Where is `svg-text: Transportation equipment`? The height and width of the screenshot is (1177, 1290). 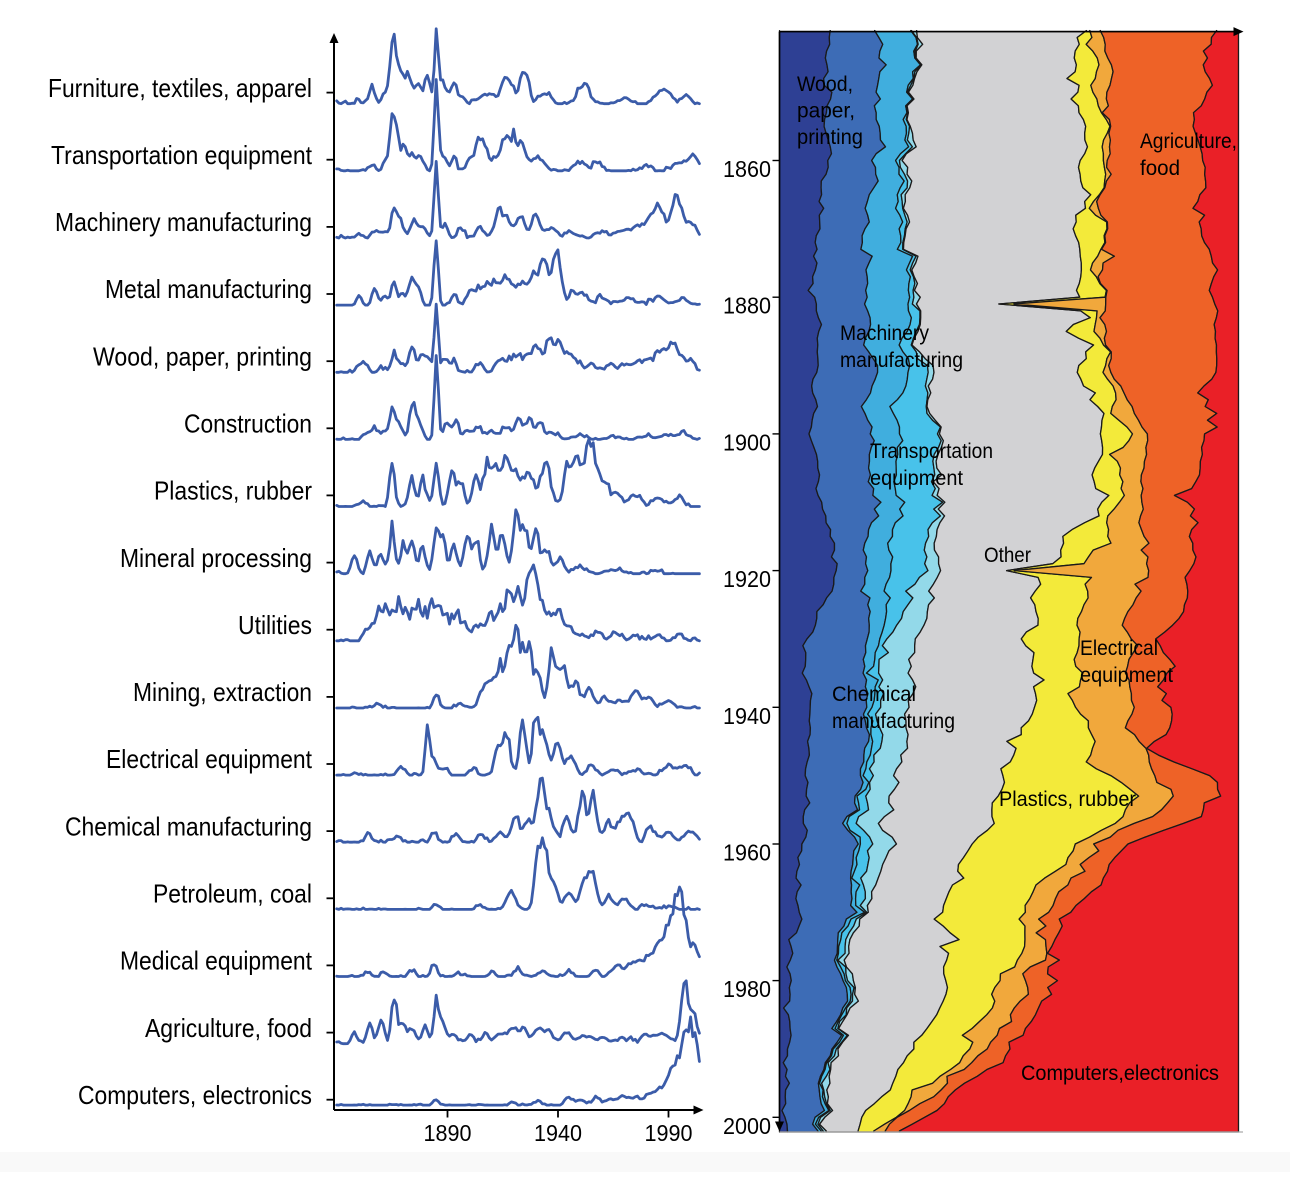
svg-text: Transportation equipment is located at coordinates (182, 155).